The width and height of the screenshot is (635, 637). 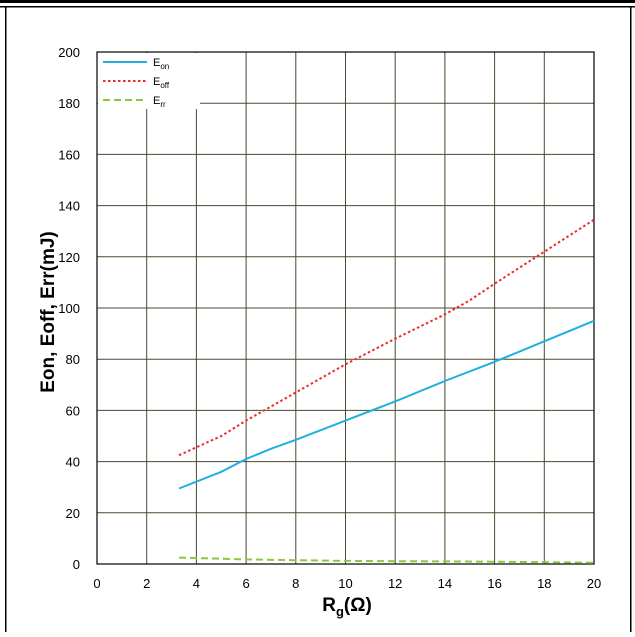 What do you see at coordinates (69, 103) in the screenshot?
I see `y-tick-label: 180` at bounding box center [69, 103].